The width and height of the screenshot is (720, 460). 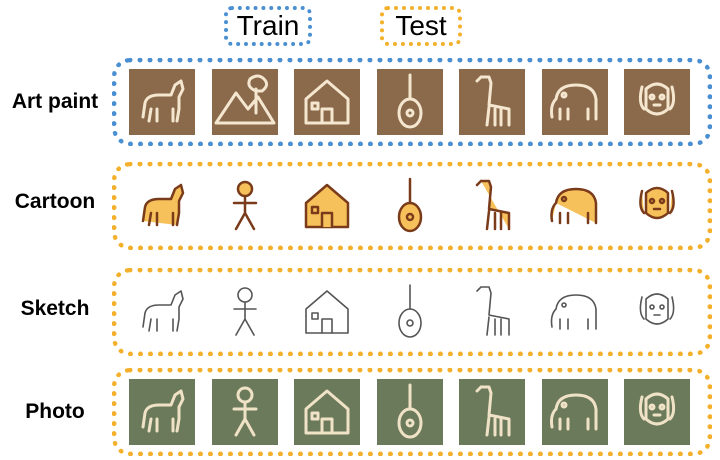 I want to click on legend-test-label: Test, so click(x=421, y=25).